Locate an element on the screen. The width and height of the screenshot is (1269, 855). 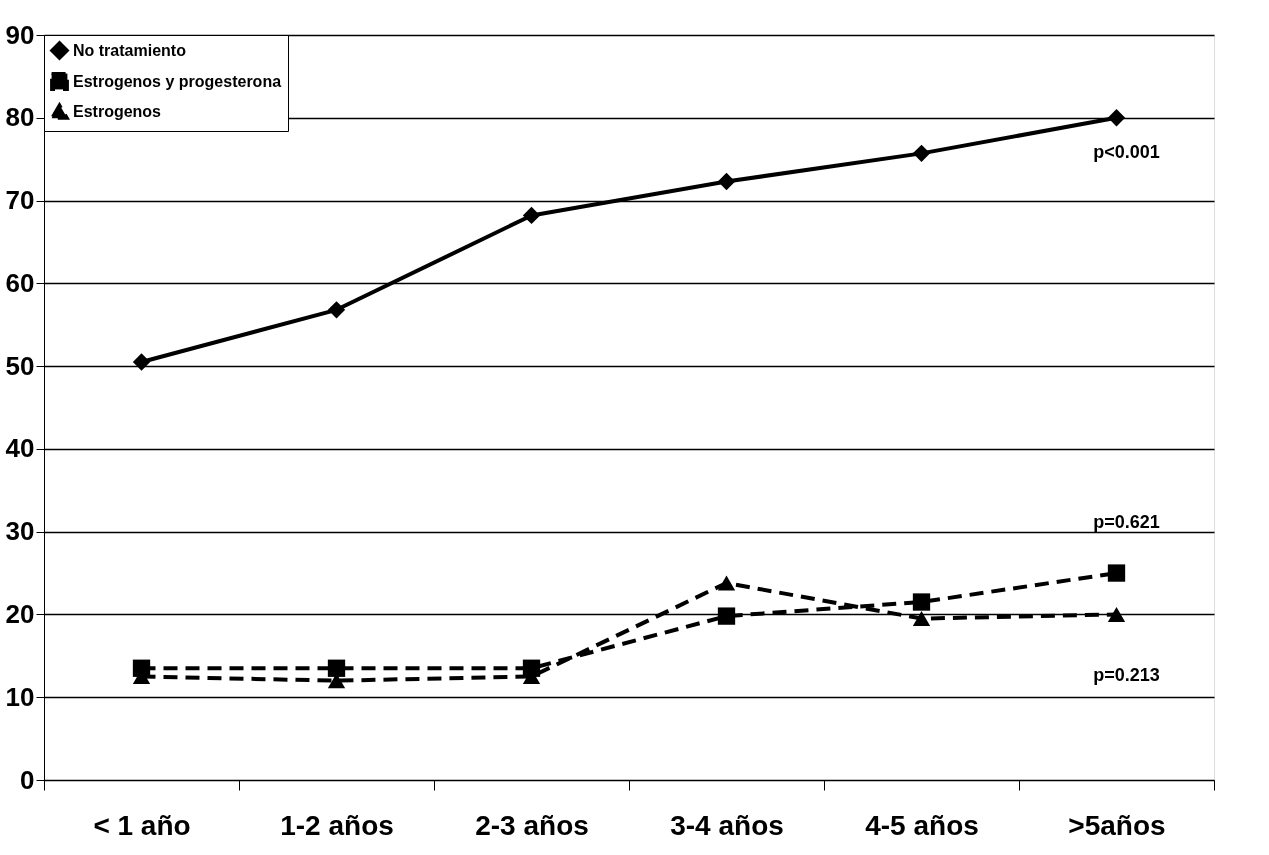
y-tick-label: 60 is located at coordinates (20, 282).